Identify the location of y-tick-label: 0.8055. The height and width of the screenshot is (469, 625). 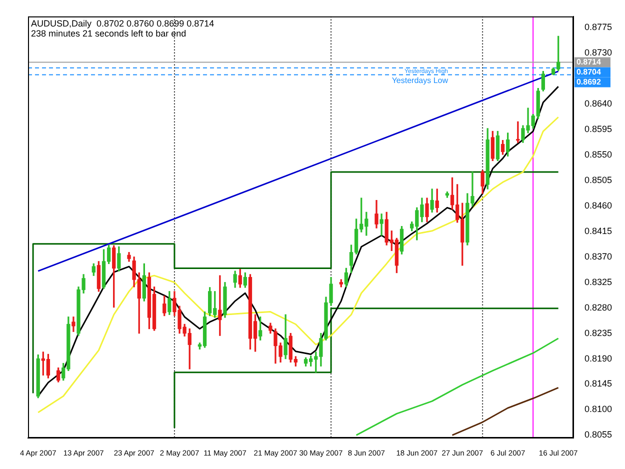
(598, 435).